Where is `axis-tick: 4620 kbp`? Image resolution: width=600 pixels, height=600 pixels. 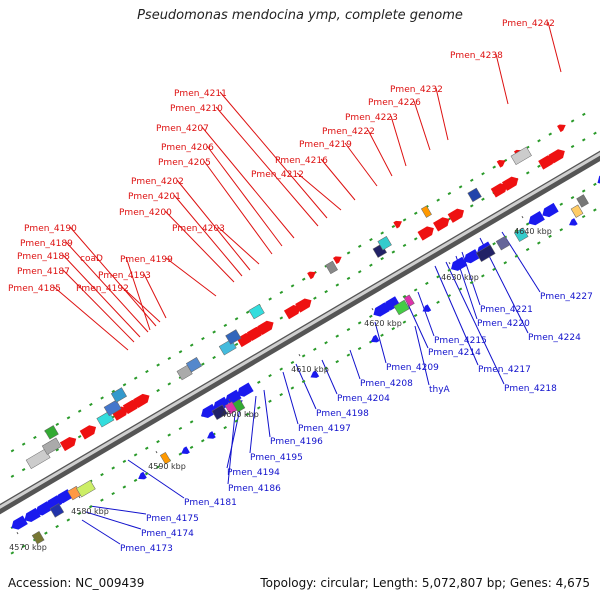 axis-tick: 4620 kbp is located at coordinates (383, 318).